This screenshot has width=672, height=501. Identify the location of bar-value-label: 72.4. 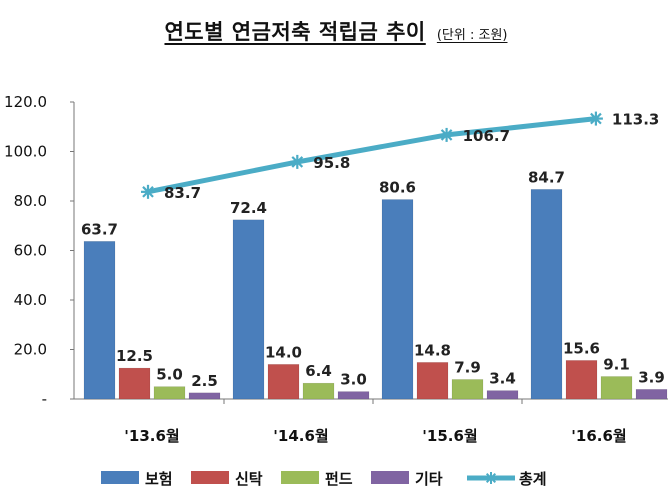
(248, 208).